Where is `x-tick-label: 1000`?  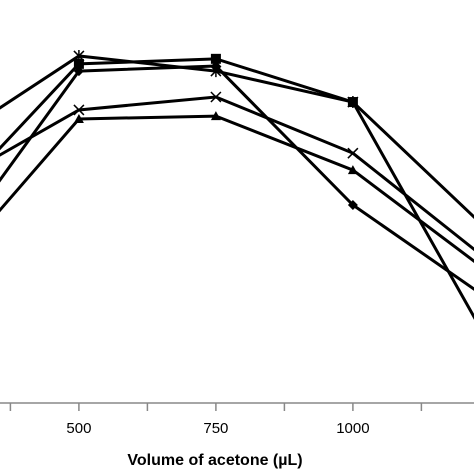 x-tick-label: 1000 is located at coordinates (352, 428).